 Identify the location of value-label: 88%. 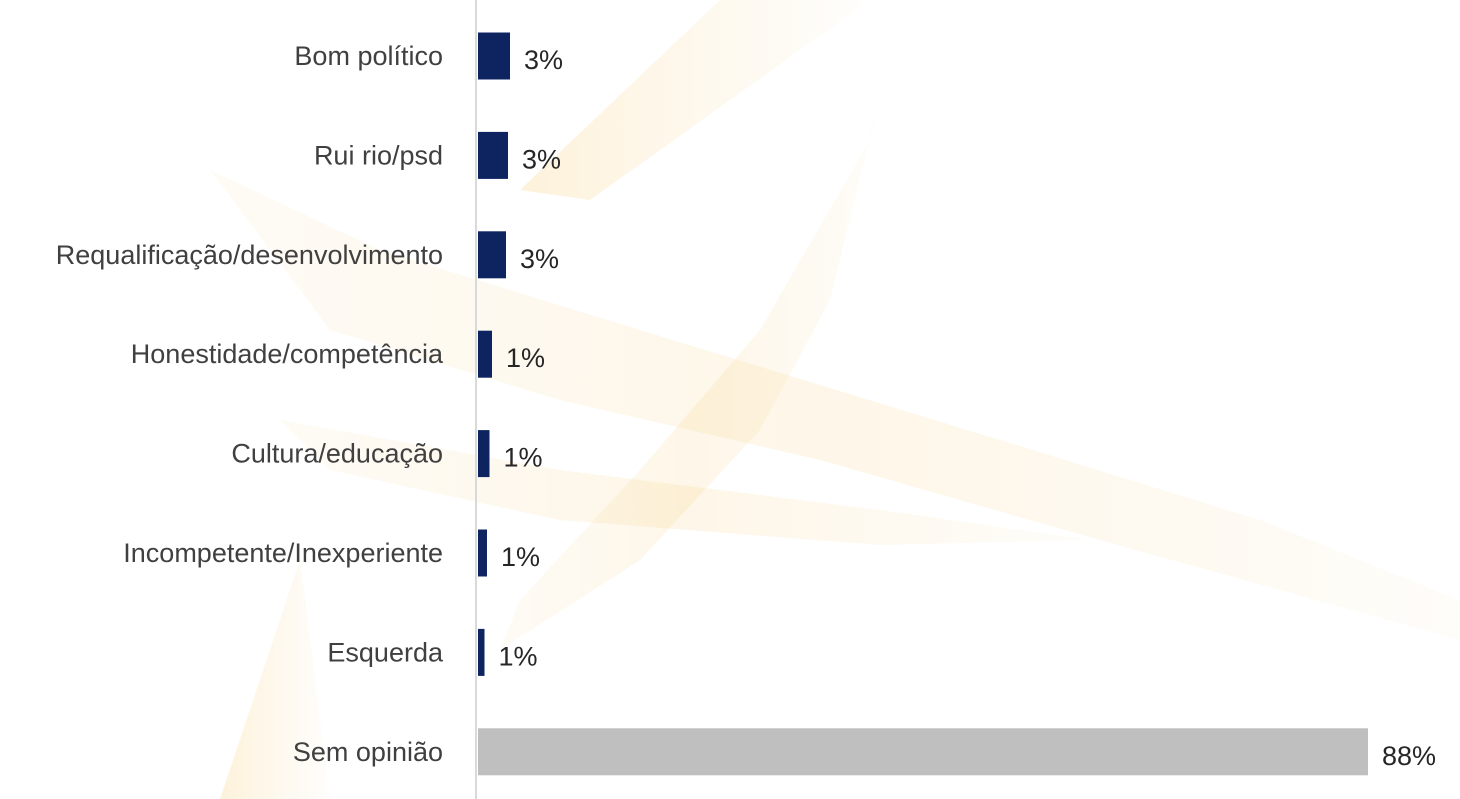
(1409, 756).